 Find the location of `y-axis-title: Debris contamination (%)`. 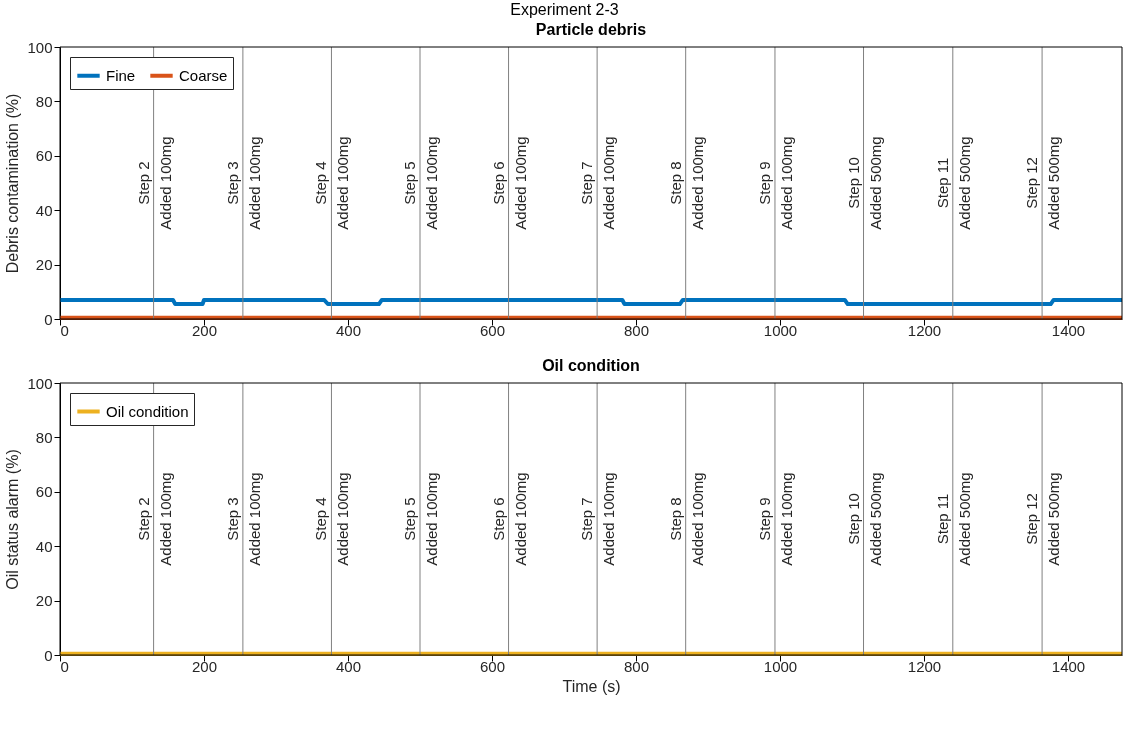

y-axis-title: Debris contamination (%) is located at coordinates (13, 183).